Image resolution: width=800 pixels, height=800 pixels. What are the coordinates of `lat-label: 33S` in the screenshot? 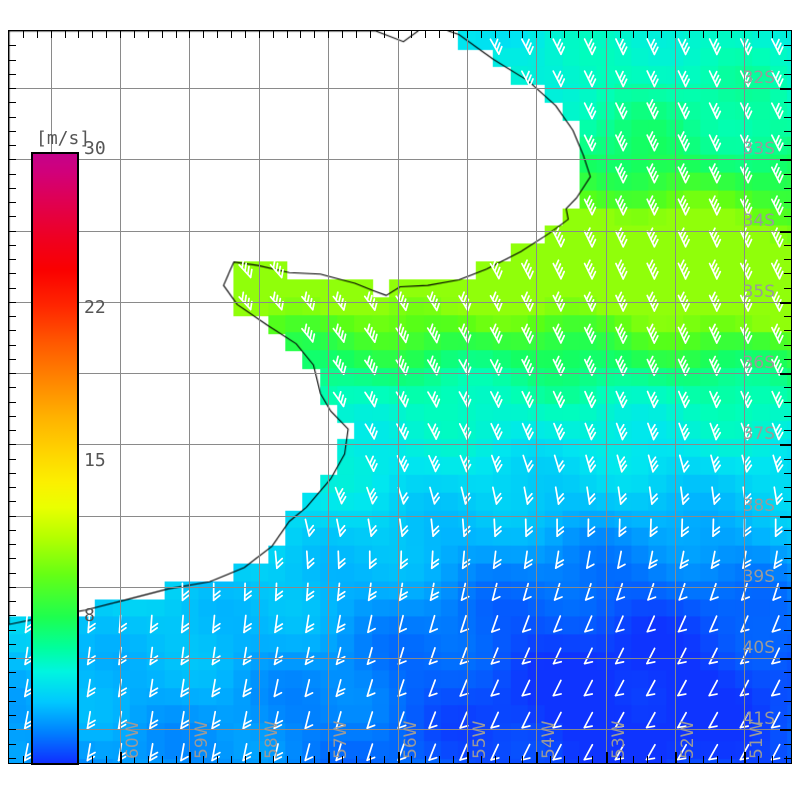 It's located at (758, 149).